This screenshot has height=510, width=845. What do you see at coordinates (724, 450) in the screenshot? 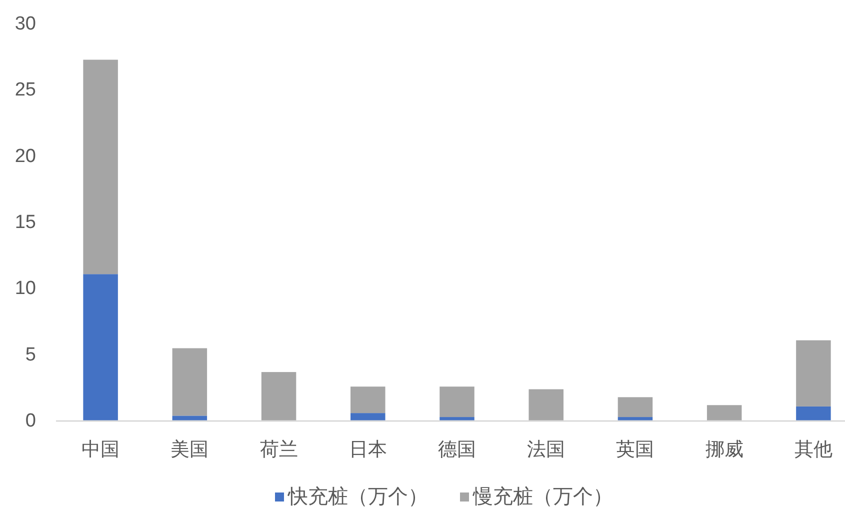
I see `x-tick-label: 挪威` at bounding box center [724, 450].